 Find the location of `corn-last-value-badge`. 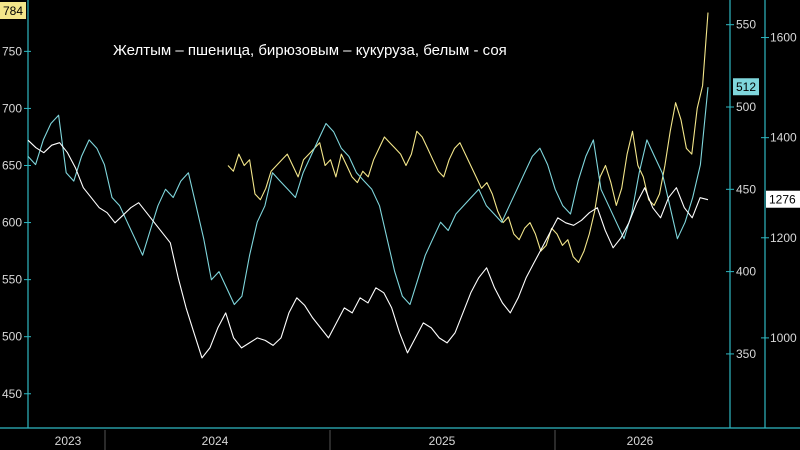

corn-last-value-badge is located at coordinates (746, 87).